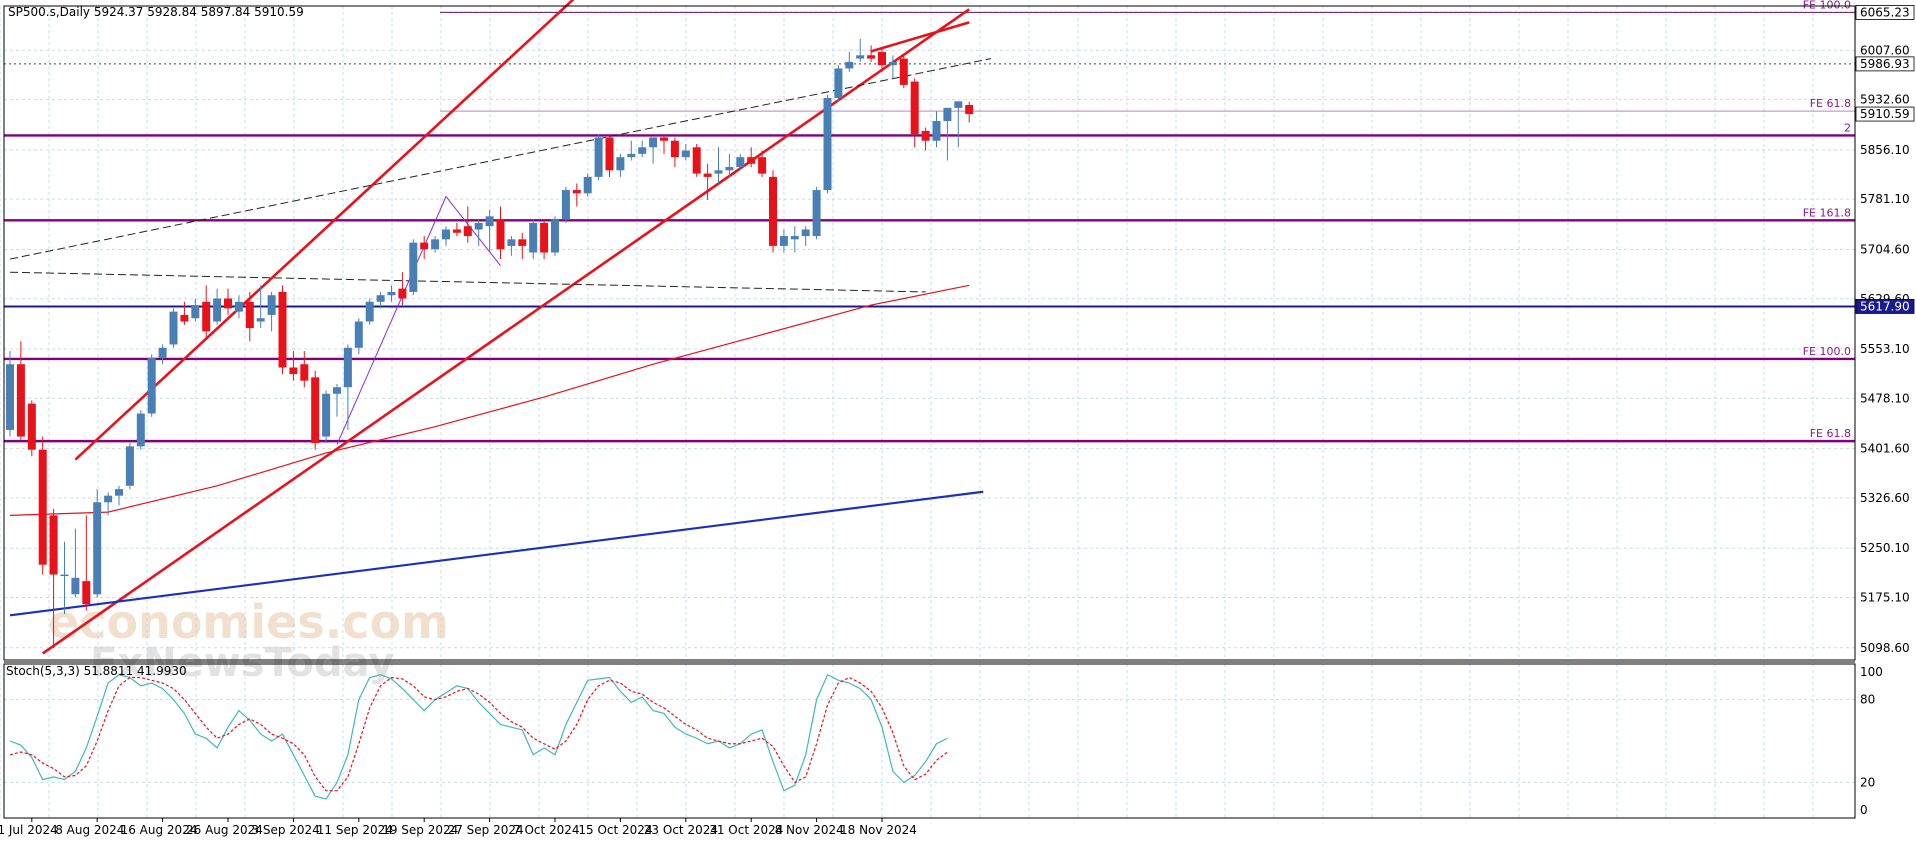 This screenshot has height=844, width=1916. Describe the element at coordinates (1885, 114) in the screenshot. I see `price-tag-box` at that location.